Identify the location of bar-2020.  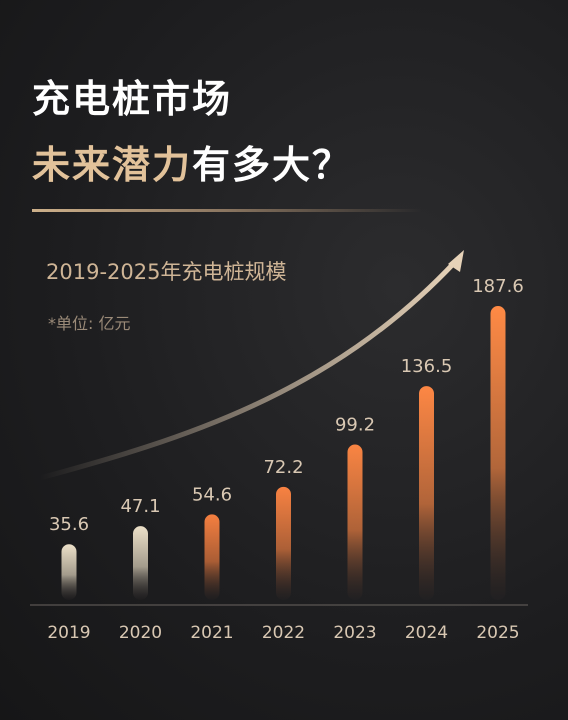
(140, 563).